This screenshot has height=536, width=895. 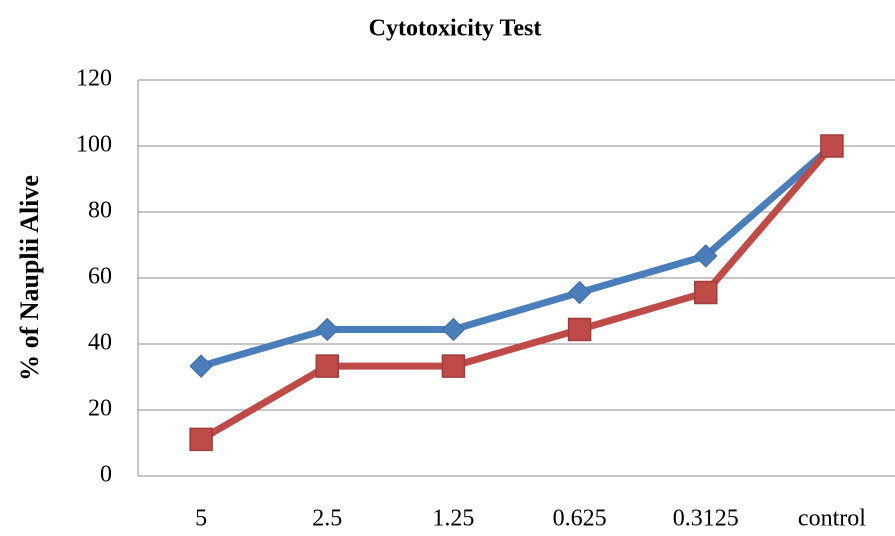 What do you see at coordinates (106, 475) in the screenshot?
I see `y-tick-label: 0` at bounding box center [106, 475].